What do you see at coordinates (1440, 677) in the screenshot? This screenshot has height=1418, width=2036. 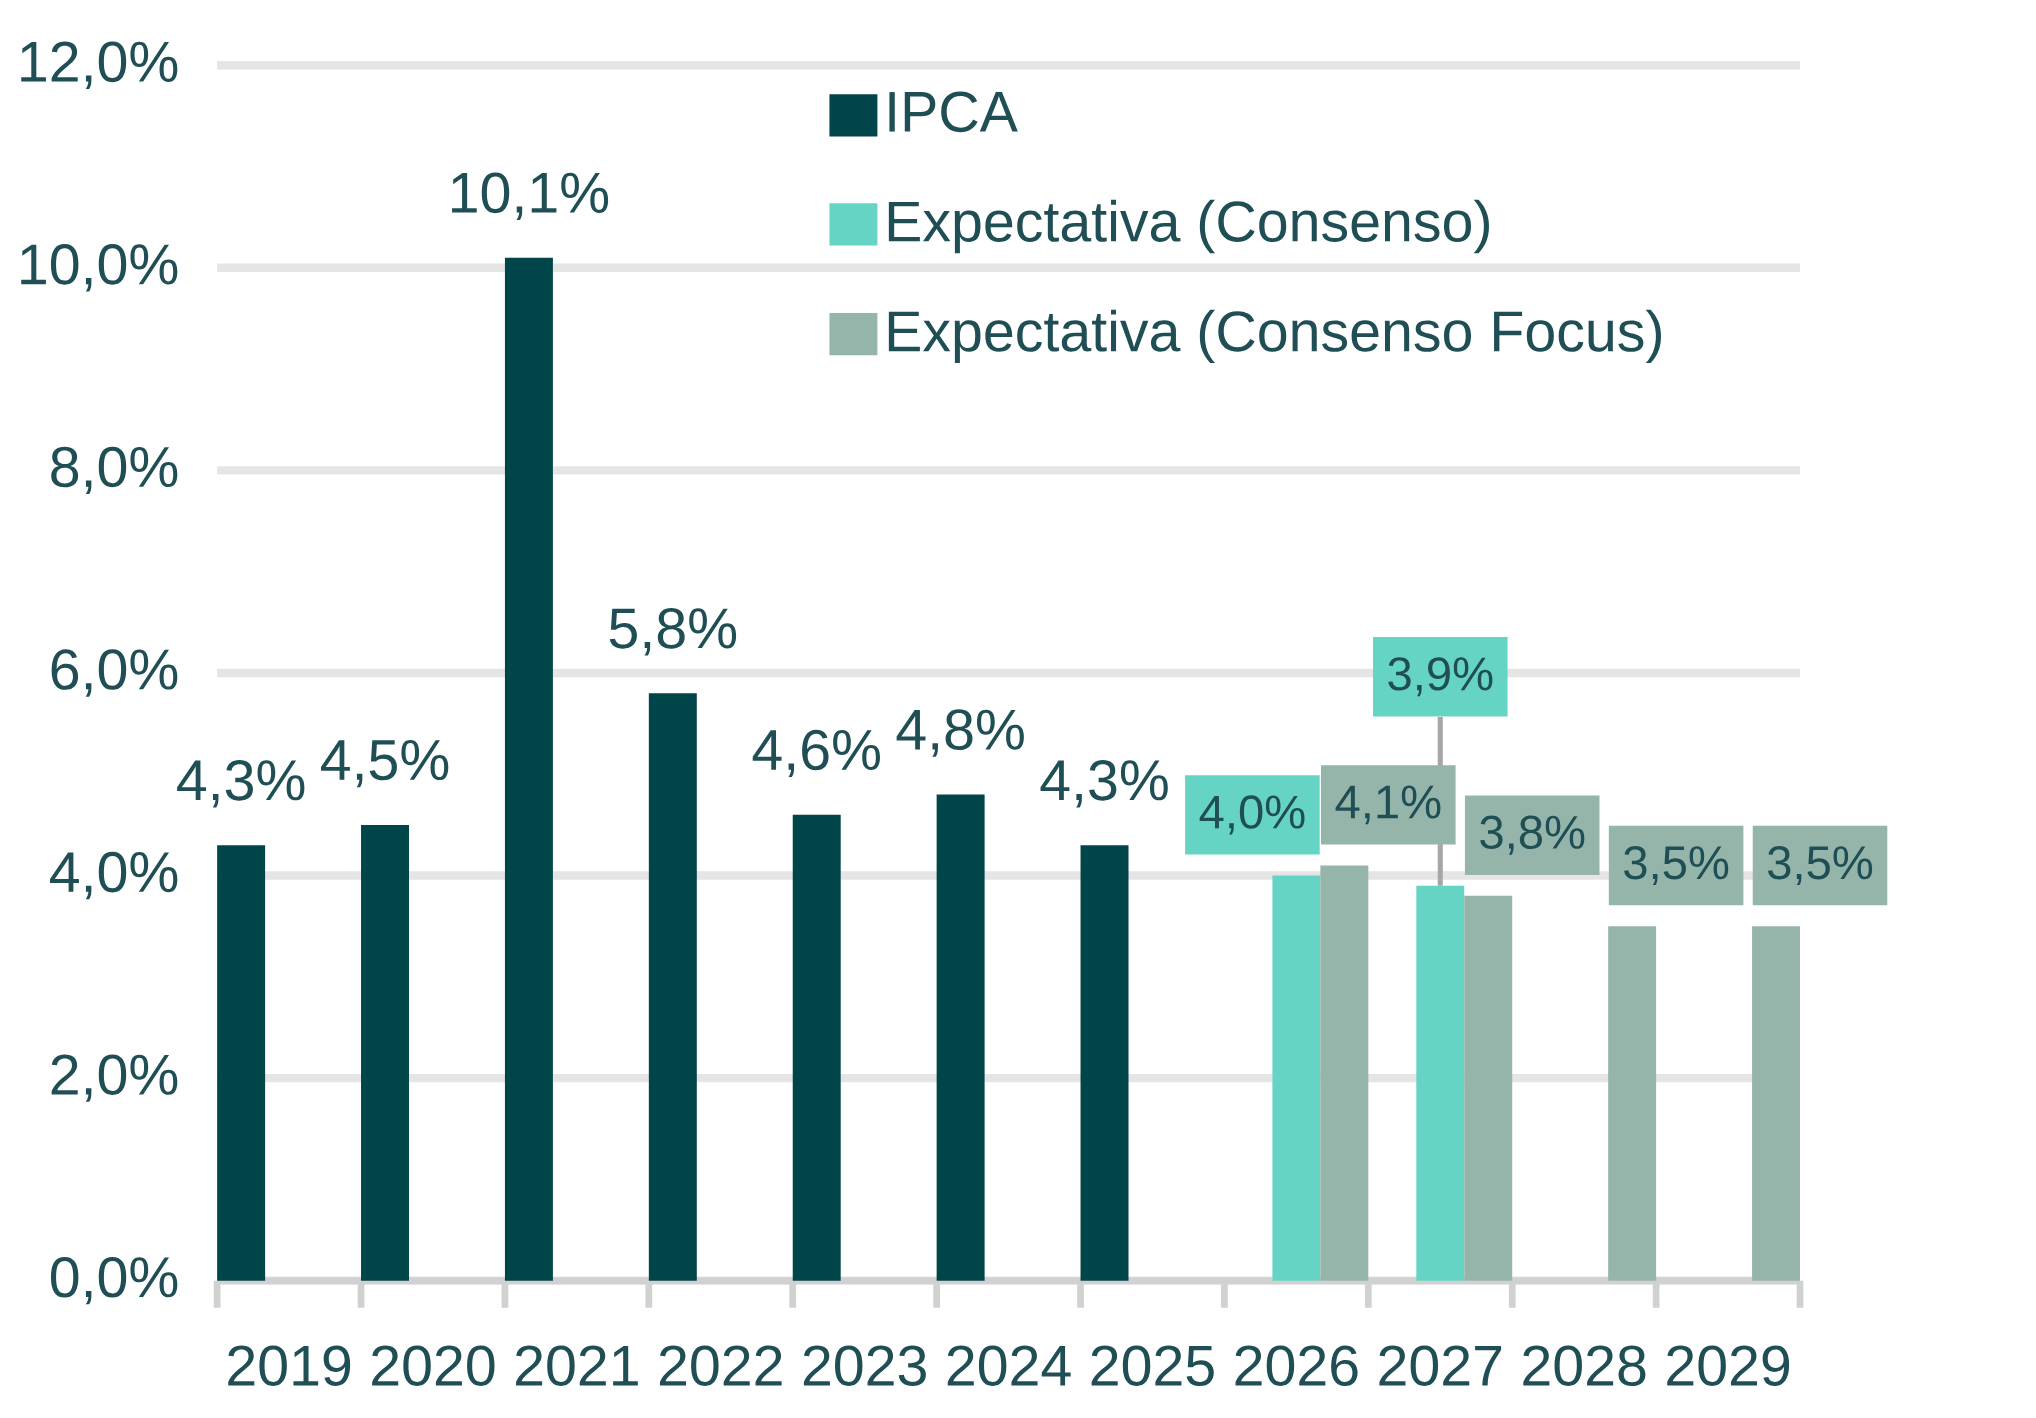 I see `data-label: 3,9%` at bounding box center [1440, 677].